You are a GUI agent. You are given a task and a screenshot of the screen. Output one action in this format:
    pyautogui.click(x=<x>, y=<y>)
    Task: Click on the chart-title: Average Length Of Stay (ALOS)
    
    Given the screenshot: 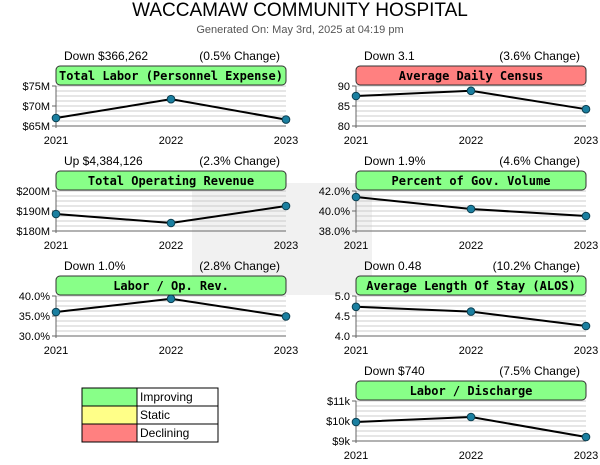 What is the action you would take?
    pyautogui.click(x=471, y=286)
    